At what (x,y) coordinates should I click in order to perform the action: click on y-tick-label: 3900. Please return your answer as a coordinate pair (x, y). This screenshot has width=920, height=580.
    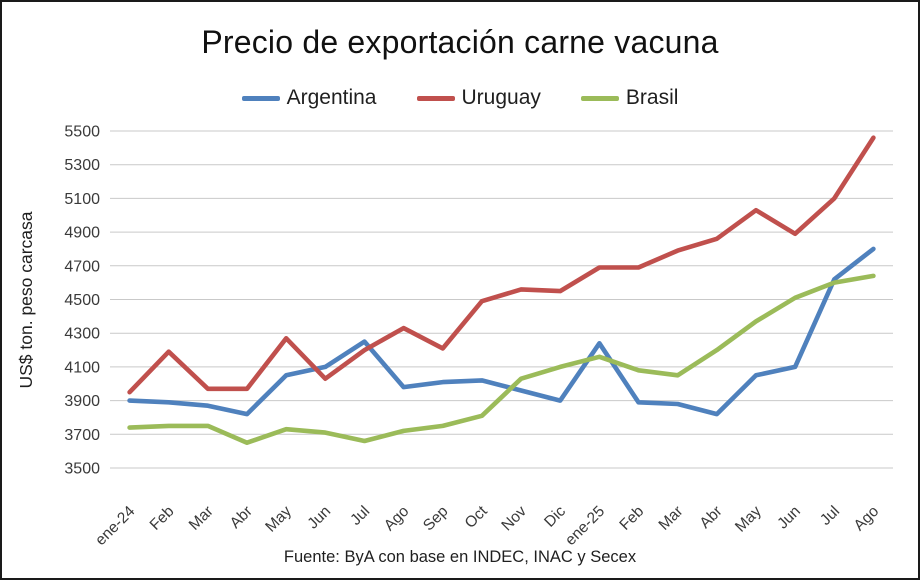
    Looking at the image, I should click on (82, 401).